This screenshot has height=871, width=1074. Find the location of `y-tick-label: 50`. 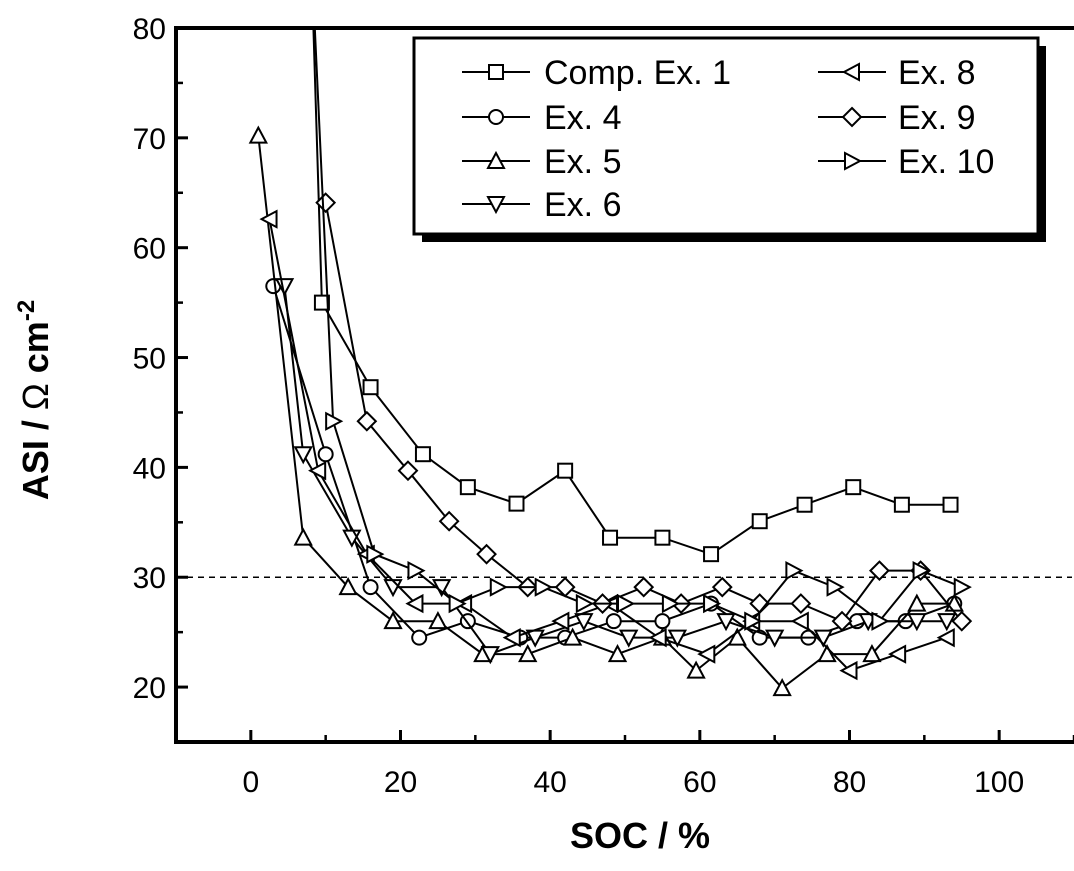

y-tick-label: 50 is located at coordinates (149, 359).